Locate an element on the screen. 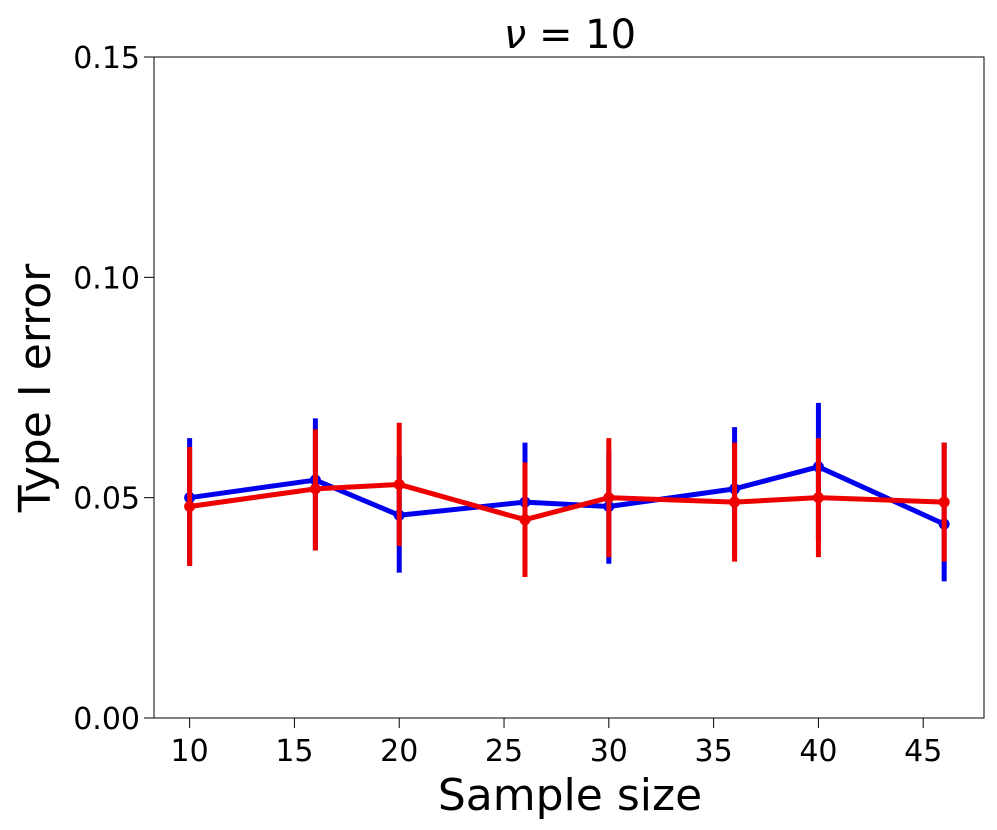 This screenshot has height=830, width=997. series-line is located at coordinates (567, 502).